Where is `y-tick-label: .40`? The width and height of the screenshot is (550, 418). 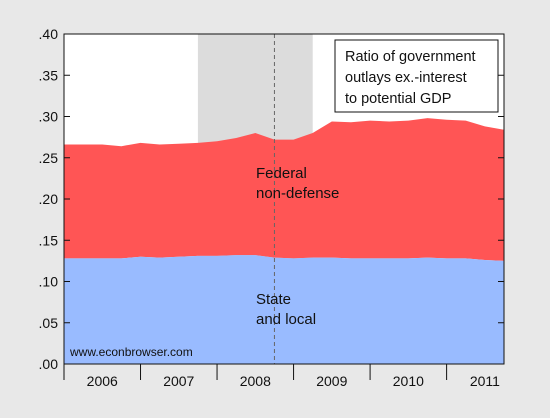
y-tick-label: .40 is located at coordinates (49, 34).